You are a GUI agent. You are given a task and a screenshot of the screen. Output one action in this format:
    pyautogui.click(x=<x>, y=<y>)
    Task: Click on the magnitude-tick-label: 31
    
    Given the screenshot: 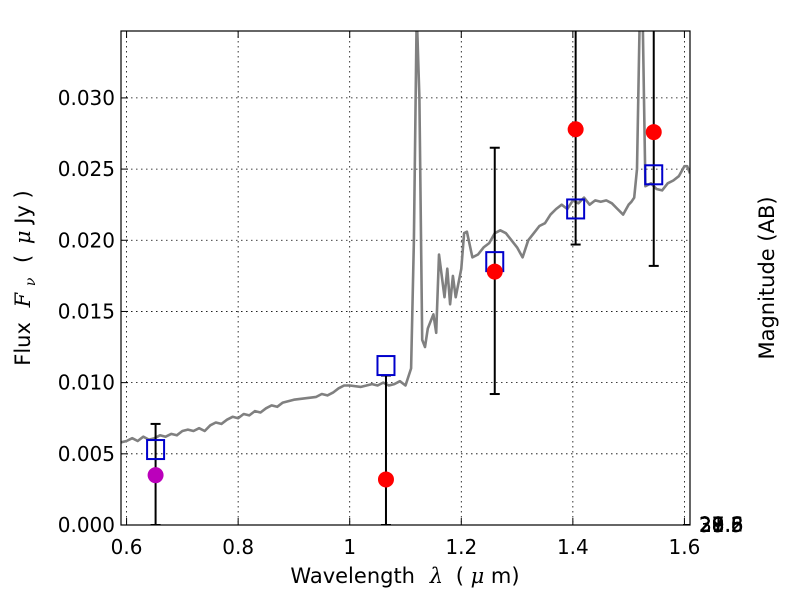 What is the action you would take?
    pyautogui.click(x=711, y=525)
    